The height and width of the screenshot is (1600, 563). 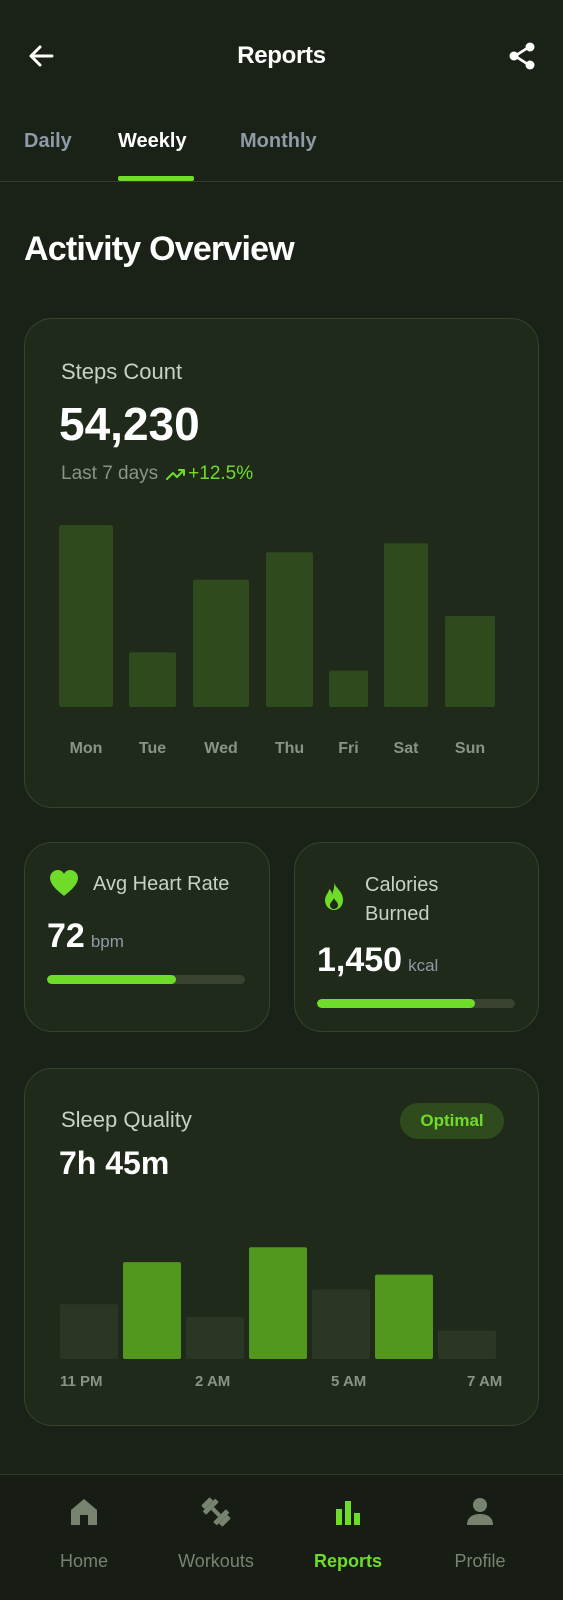 I want to click on dumbbell-icon, so click(x=216, y=1512).